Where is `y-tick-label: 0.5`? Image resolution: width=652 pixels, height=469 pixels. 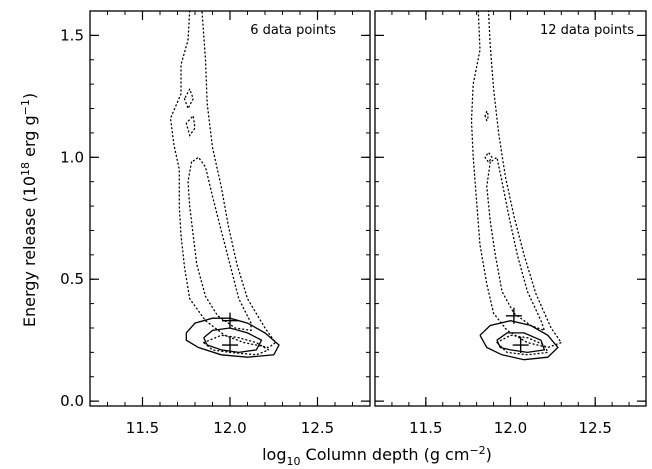
y-tick-label: 0.5 is located at coordinates (72, 279).